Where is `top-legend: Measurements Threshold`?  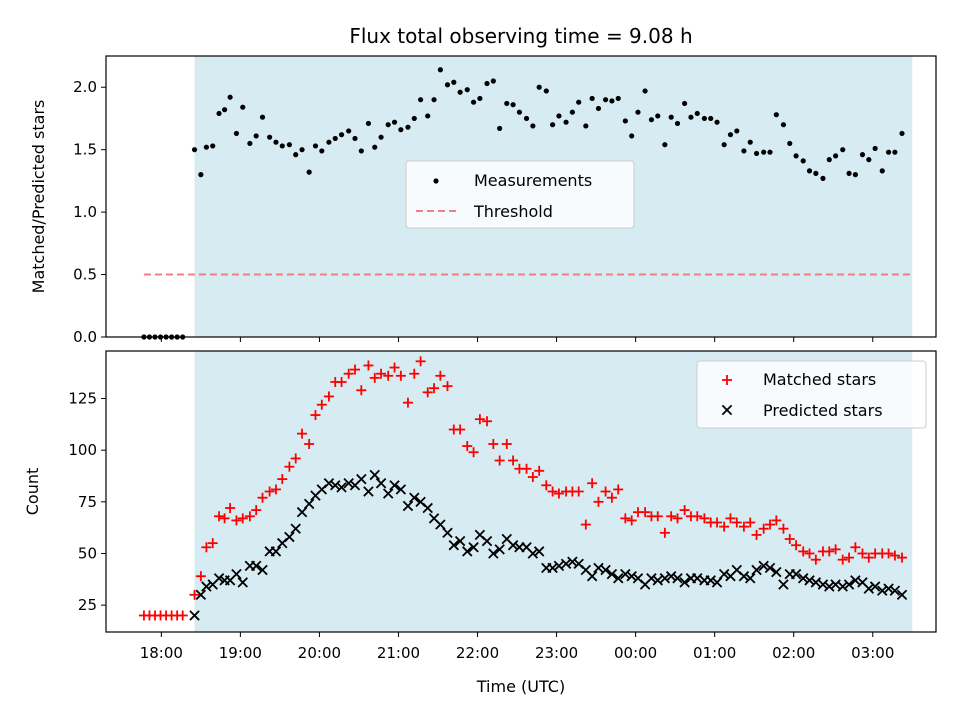 top-legend: Measurements Threshold is located at coordinates (520, 194).